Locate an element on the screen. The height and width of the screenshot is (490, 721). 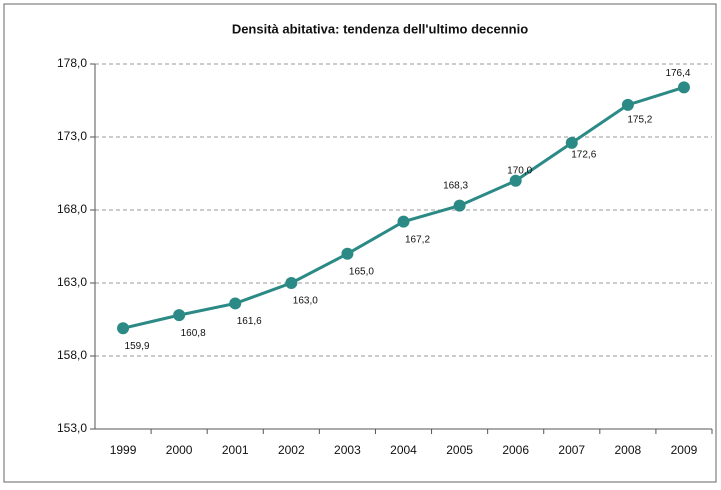
x-tick-label: 2008 is located at coordinates (628, 450).